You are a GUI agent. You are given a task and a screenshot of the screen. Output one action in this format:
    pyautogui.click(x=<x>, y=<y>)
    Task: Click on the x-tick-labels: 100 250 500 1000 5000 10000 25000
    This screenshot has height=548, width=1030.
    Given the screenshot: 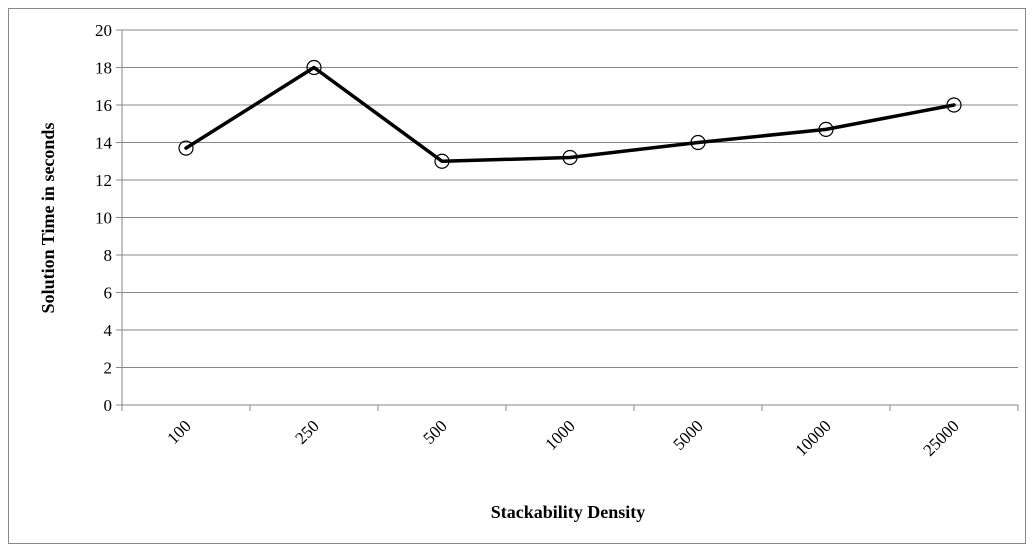 What is the action you would take?
    pyautogui.click(x=562, y=437)
    